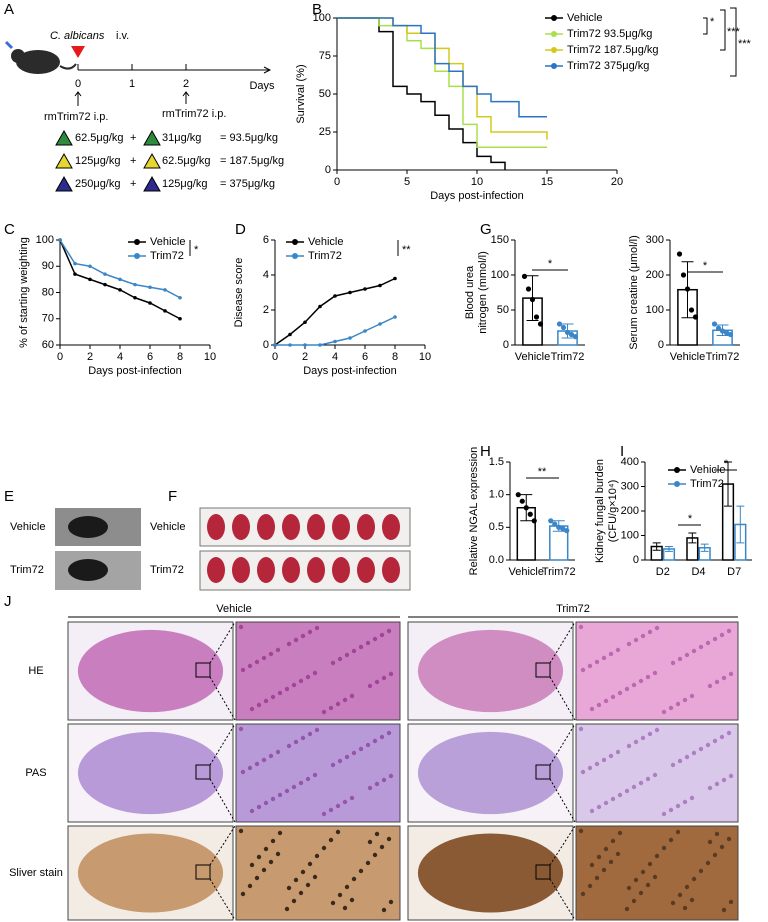 The height and width of the screenshot is (922, 768). I want to click on y-tick-label: 2, so click(266, 310).